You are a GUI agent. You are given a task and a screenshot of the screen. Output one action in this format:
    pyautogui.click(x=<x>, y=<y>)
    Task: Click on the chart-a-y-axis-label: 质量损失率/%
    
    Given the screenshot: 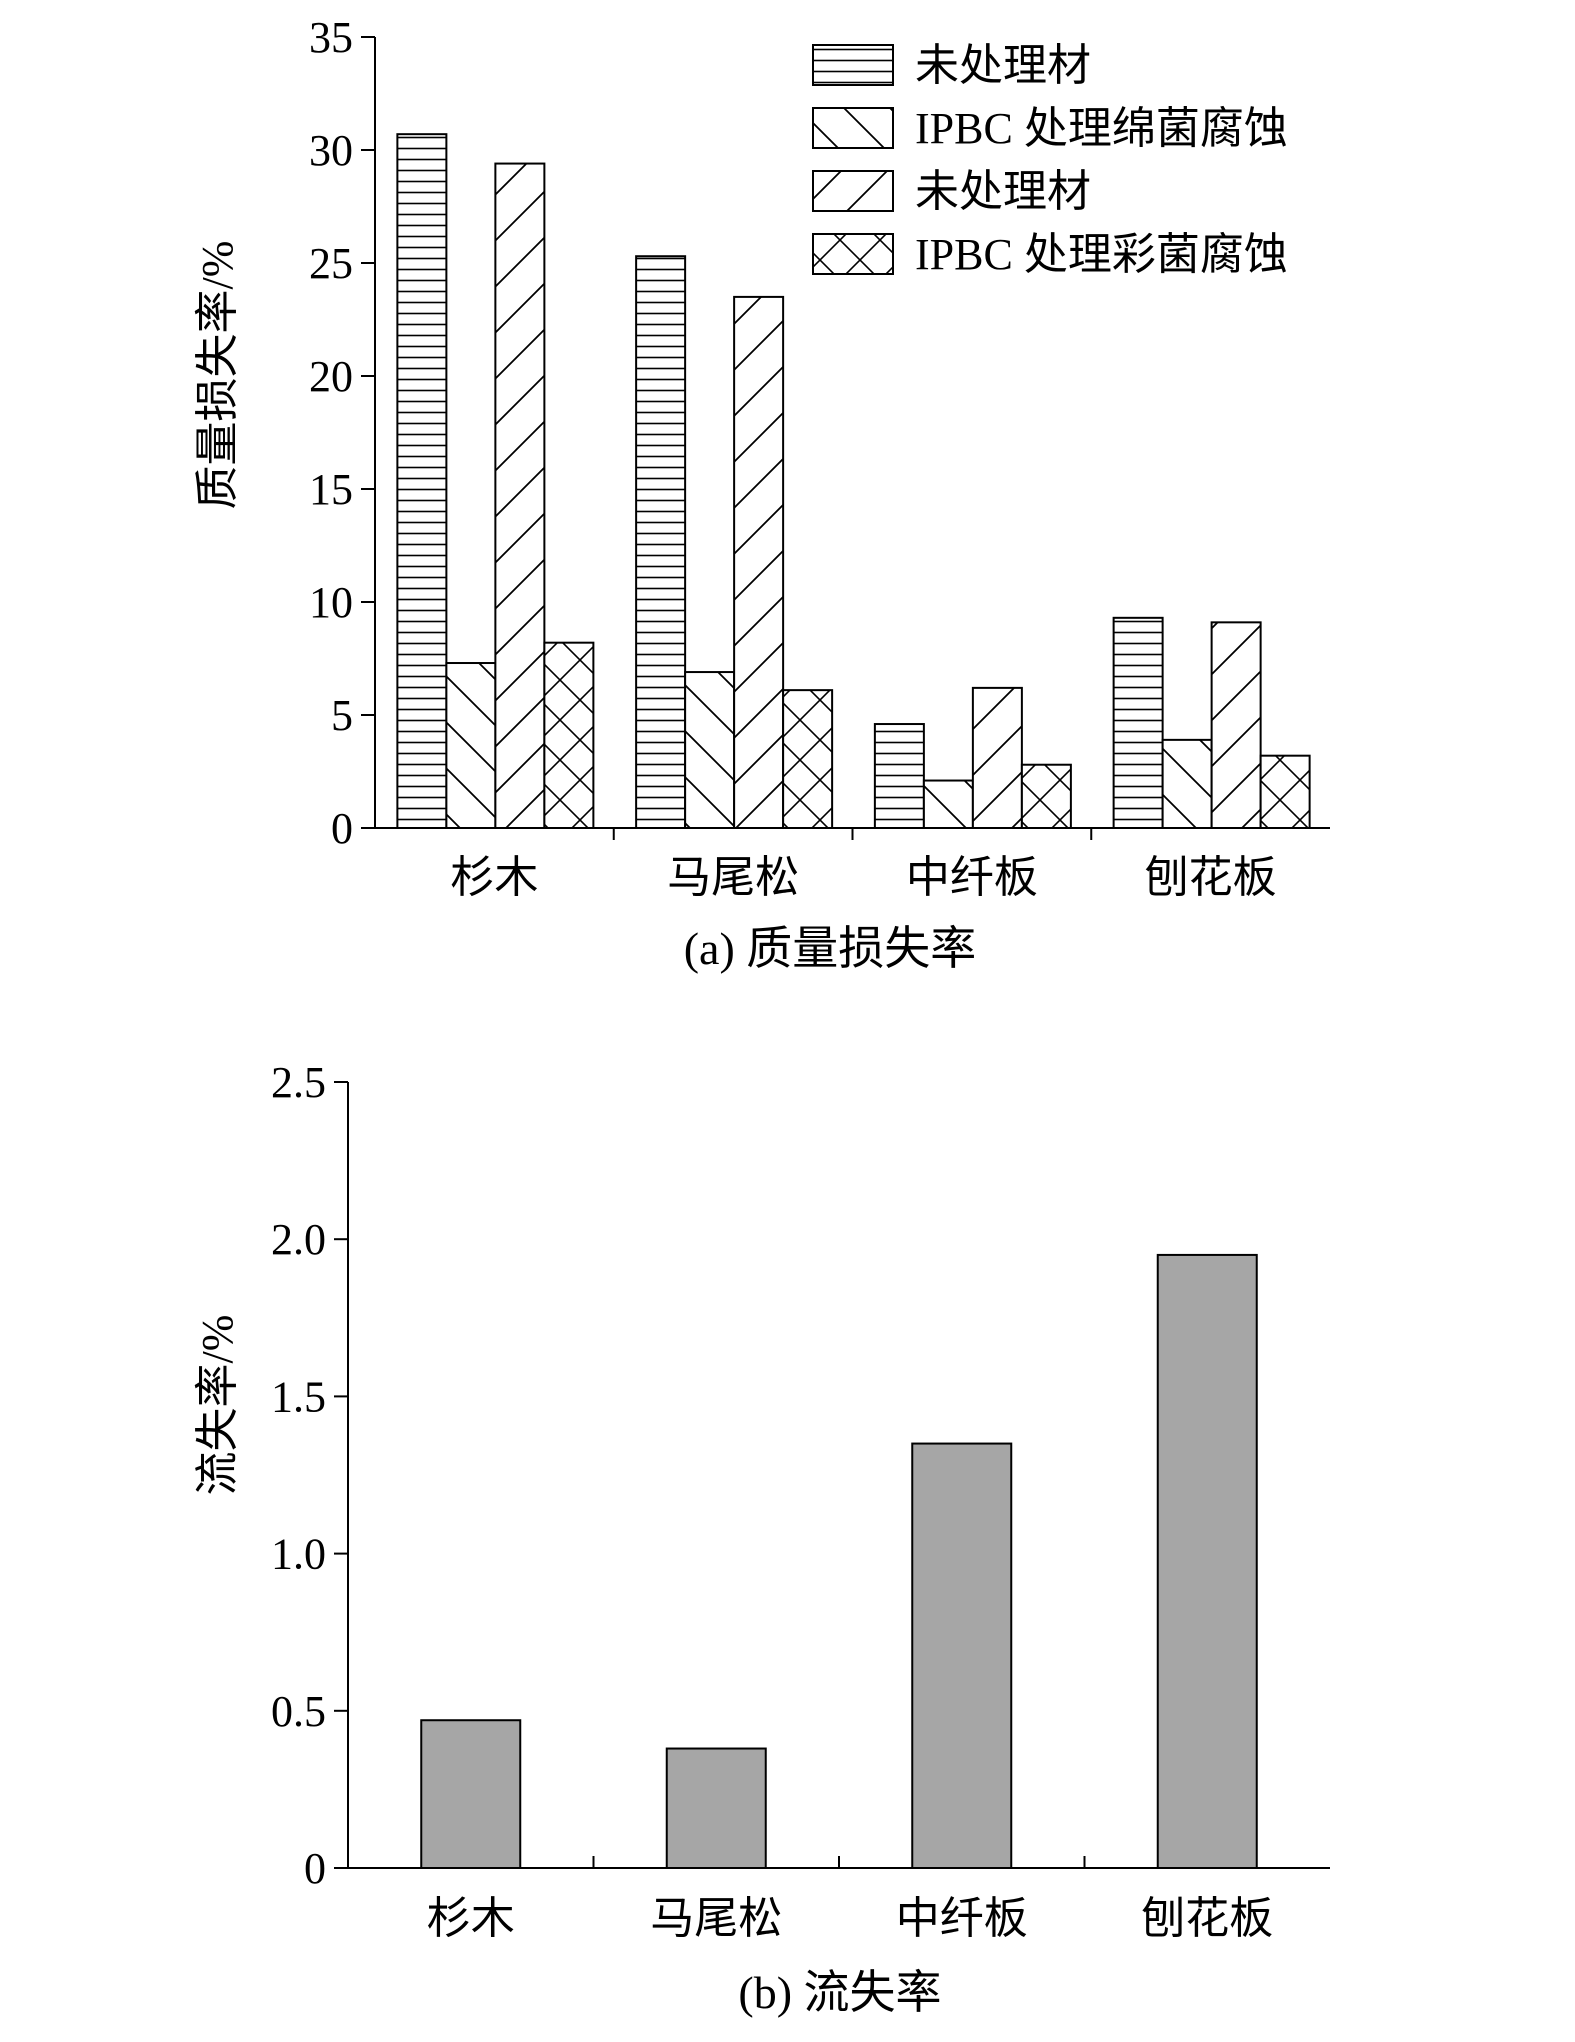 What is the action you would take?
    pyautogui.click(x=217, y=375)
    